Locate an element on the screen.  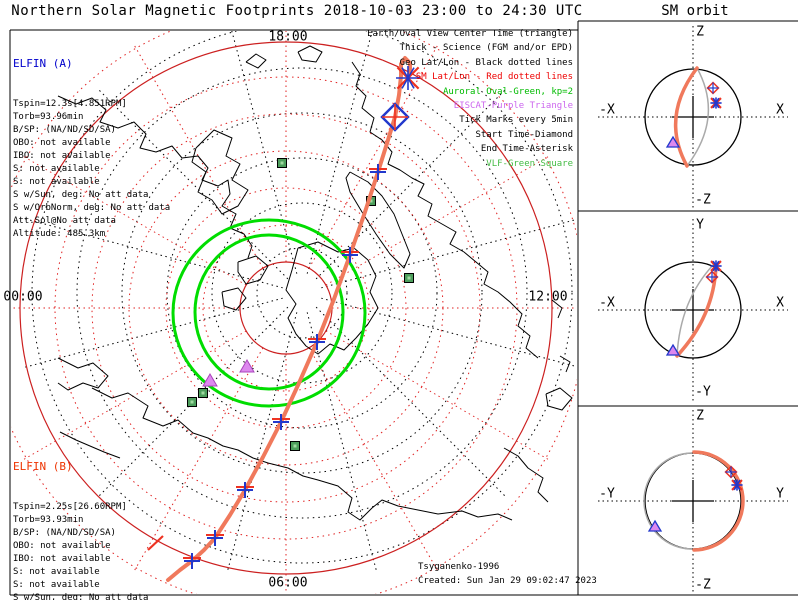
elfin-a-info-line: Torb=93.96min is located at coordinates (48, 117).